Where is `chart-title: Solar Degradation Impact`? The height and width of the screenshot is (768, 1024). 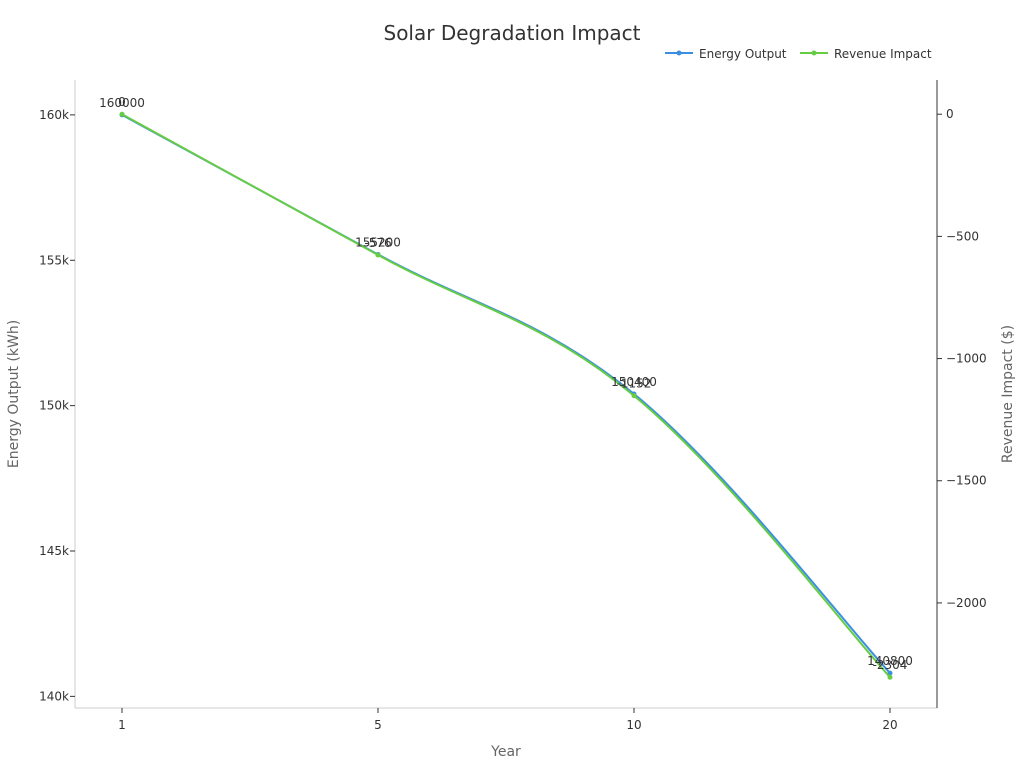
chart-title: Solar Degradation Impact is located at coordinates (512, 33).